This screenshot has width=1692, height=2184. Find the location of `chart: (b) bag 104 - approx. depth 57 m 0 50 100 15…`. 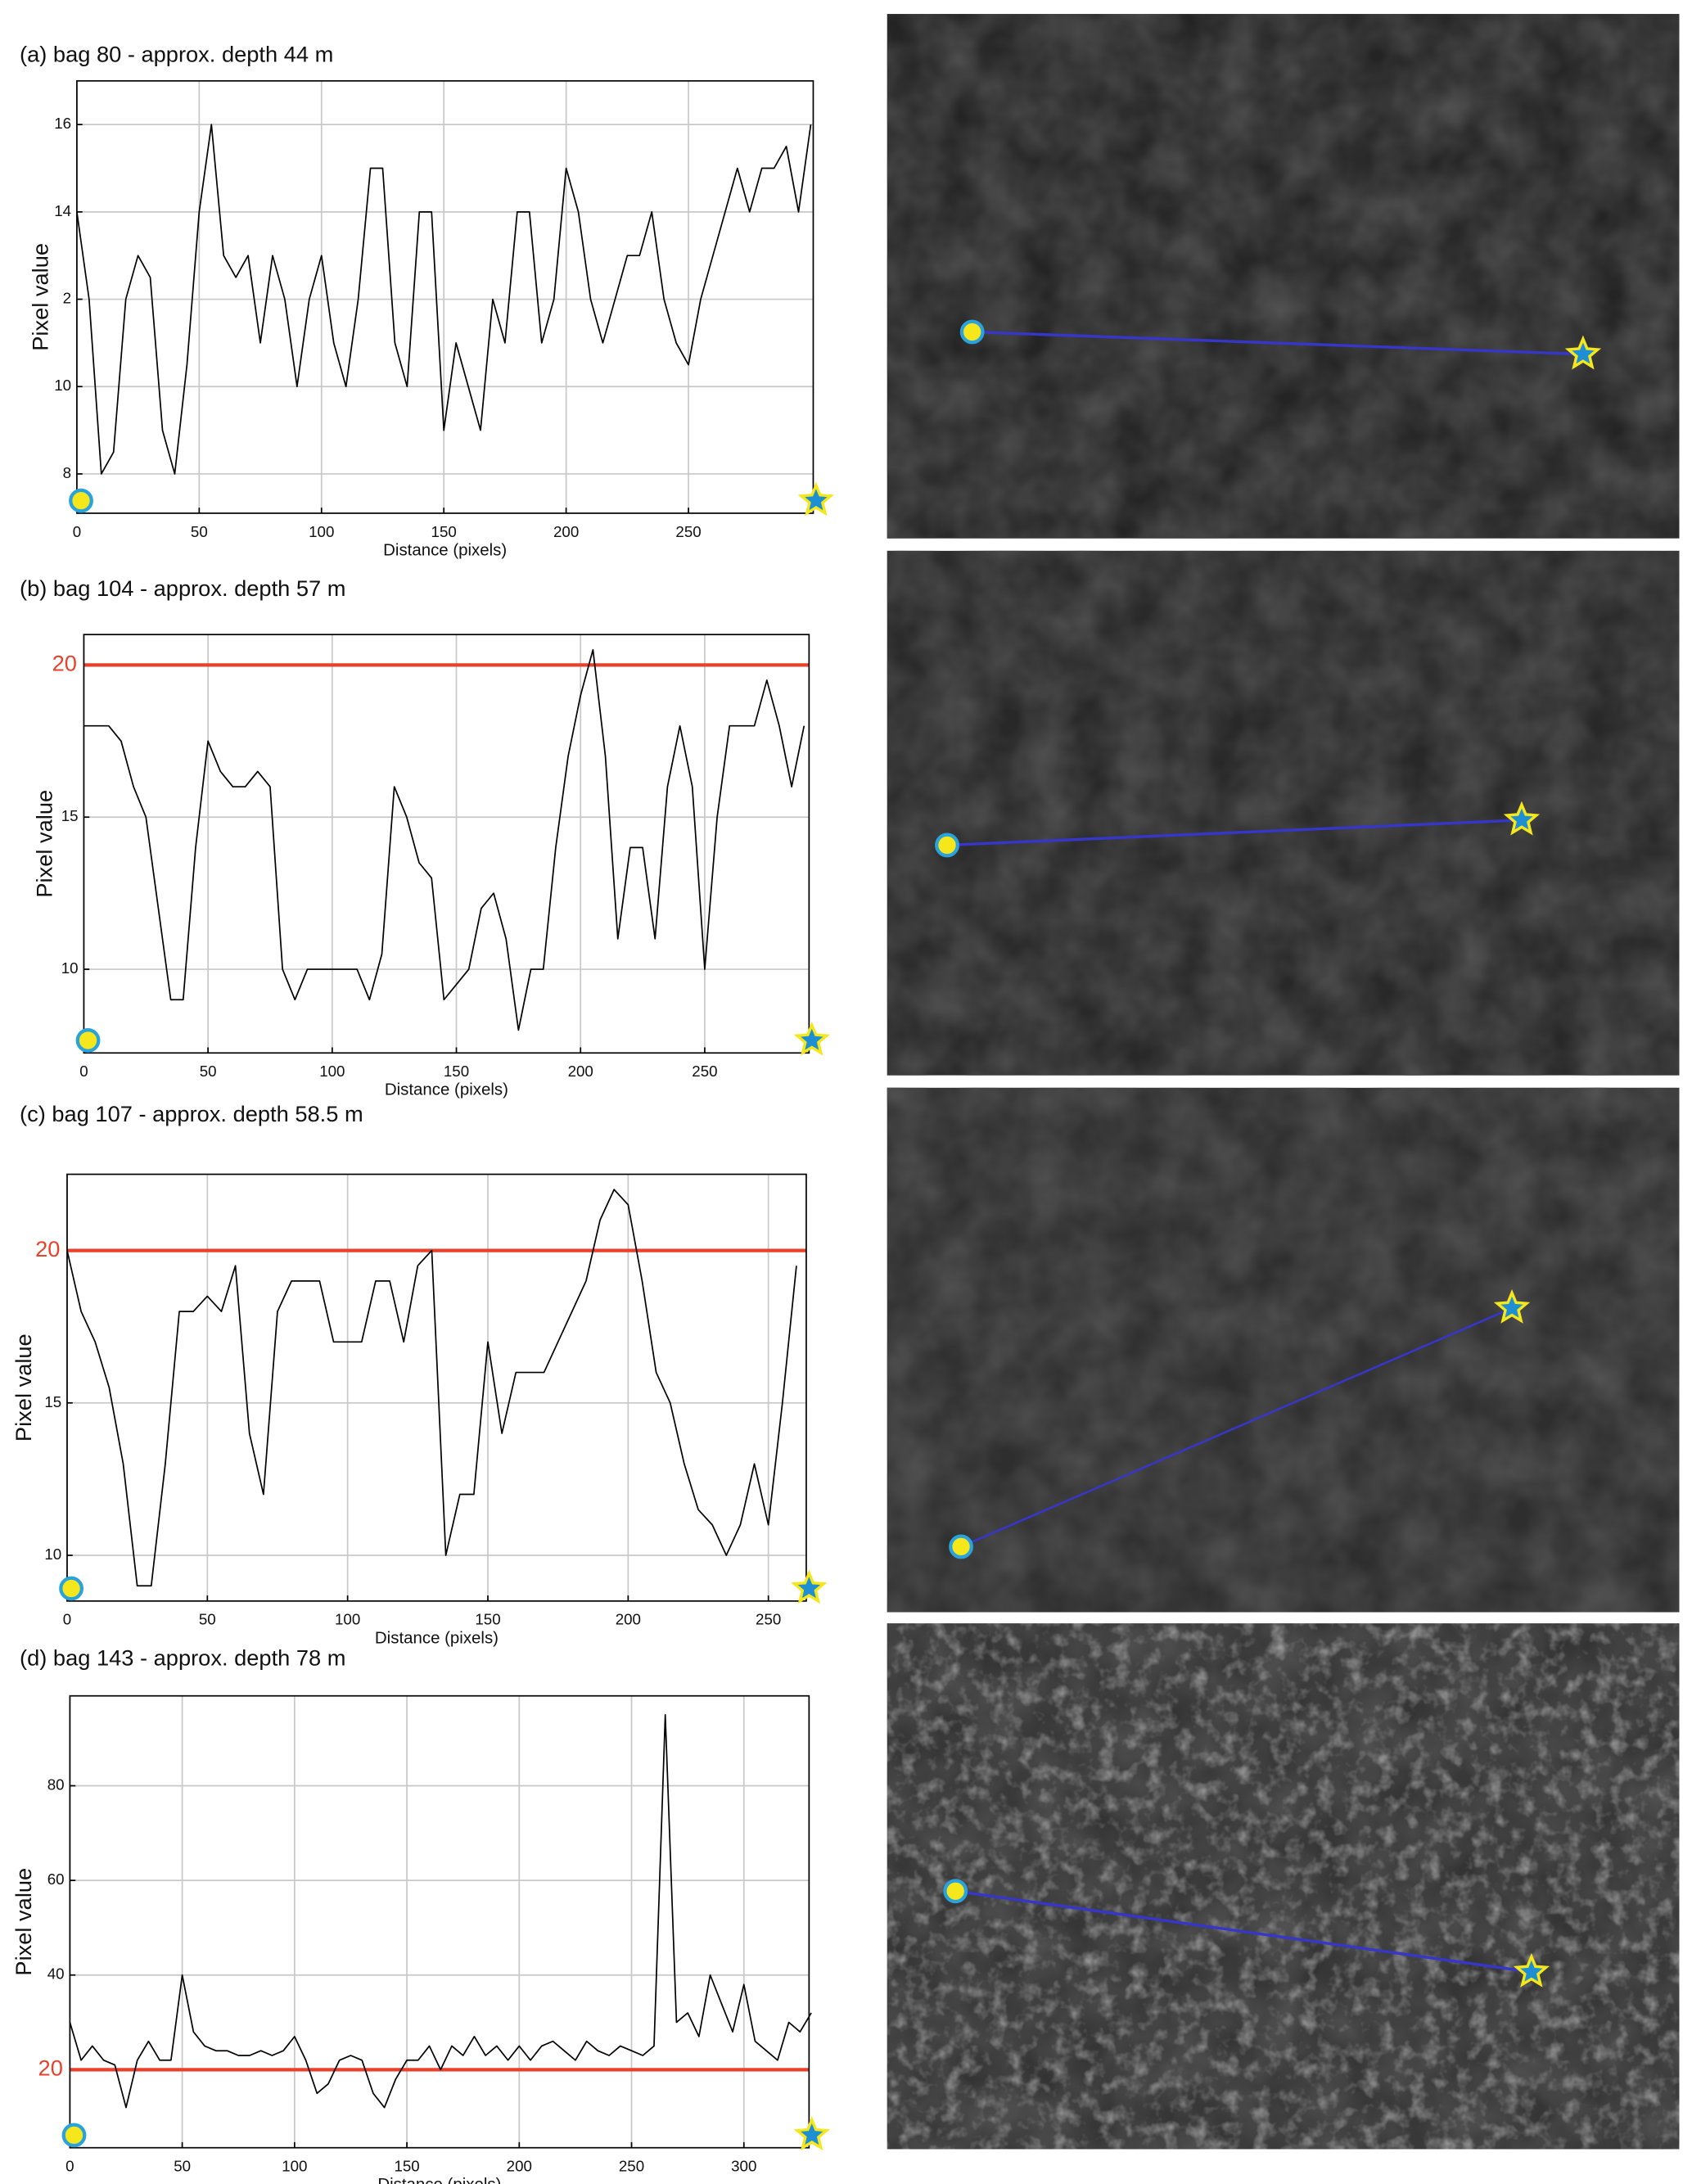

chart: (b) bag 104 - approx. depth 57 m 0 50 100 15… is located at coordinates (415, 837).